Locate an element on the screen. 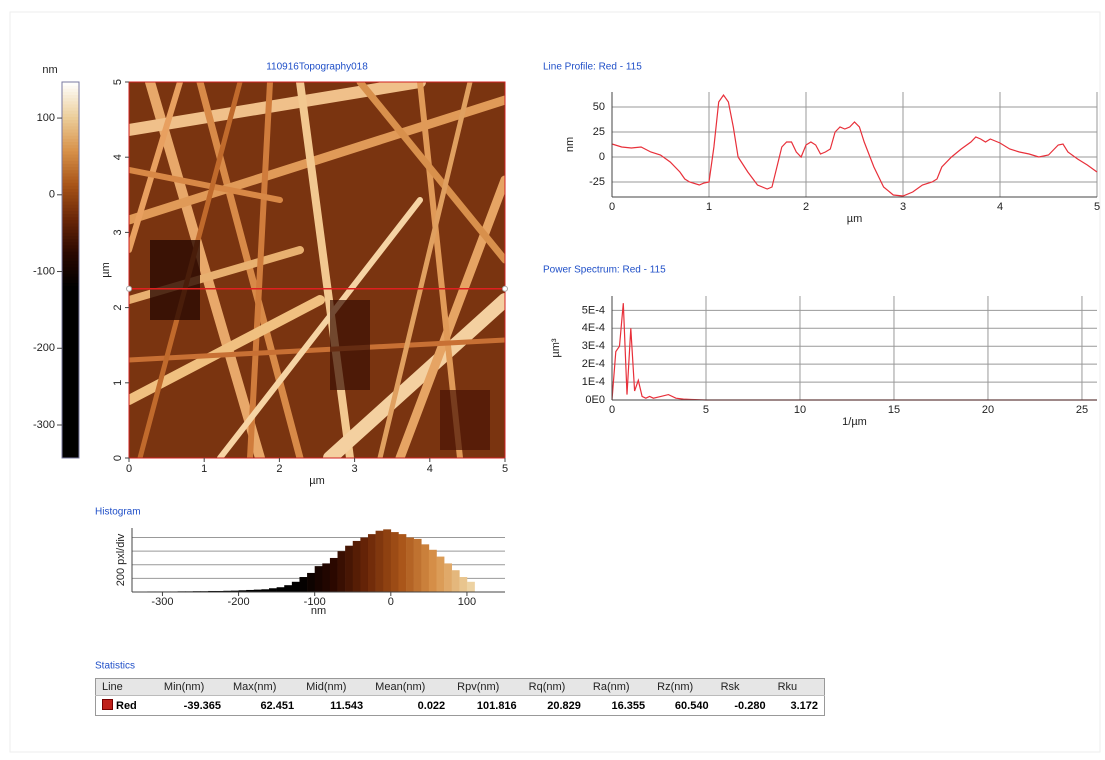  row-checkbox is located at coordinates (107, 704).